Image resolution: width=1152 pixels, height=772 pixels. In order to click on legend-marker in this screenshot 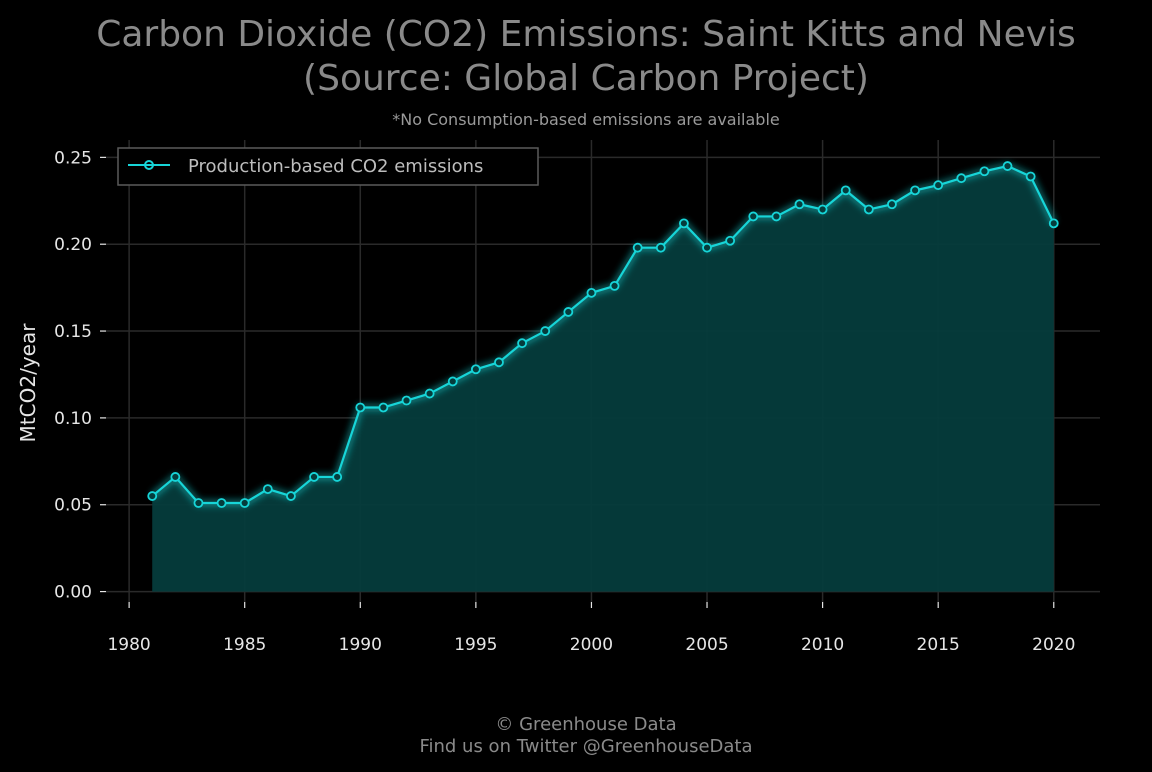, I will do `click(149, 165)`.